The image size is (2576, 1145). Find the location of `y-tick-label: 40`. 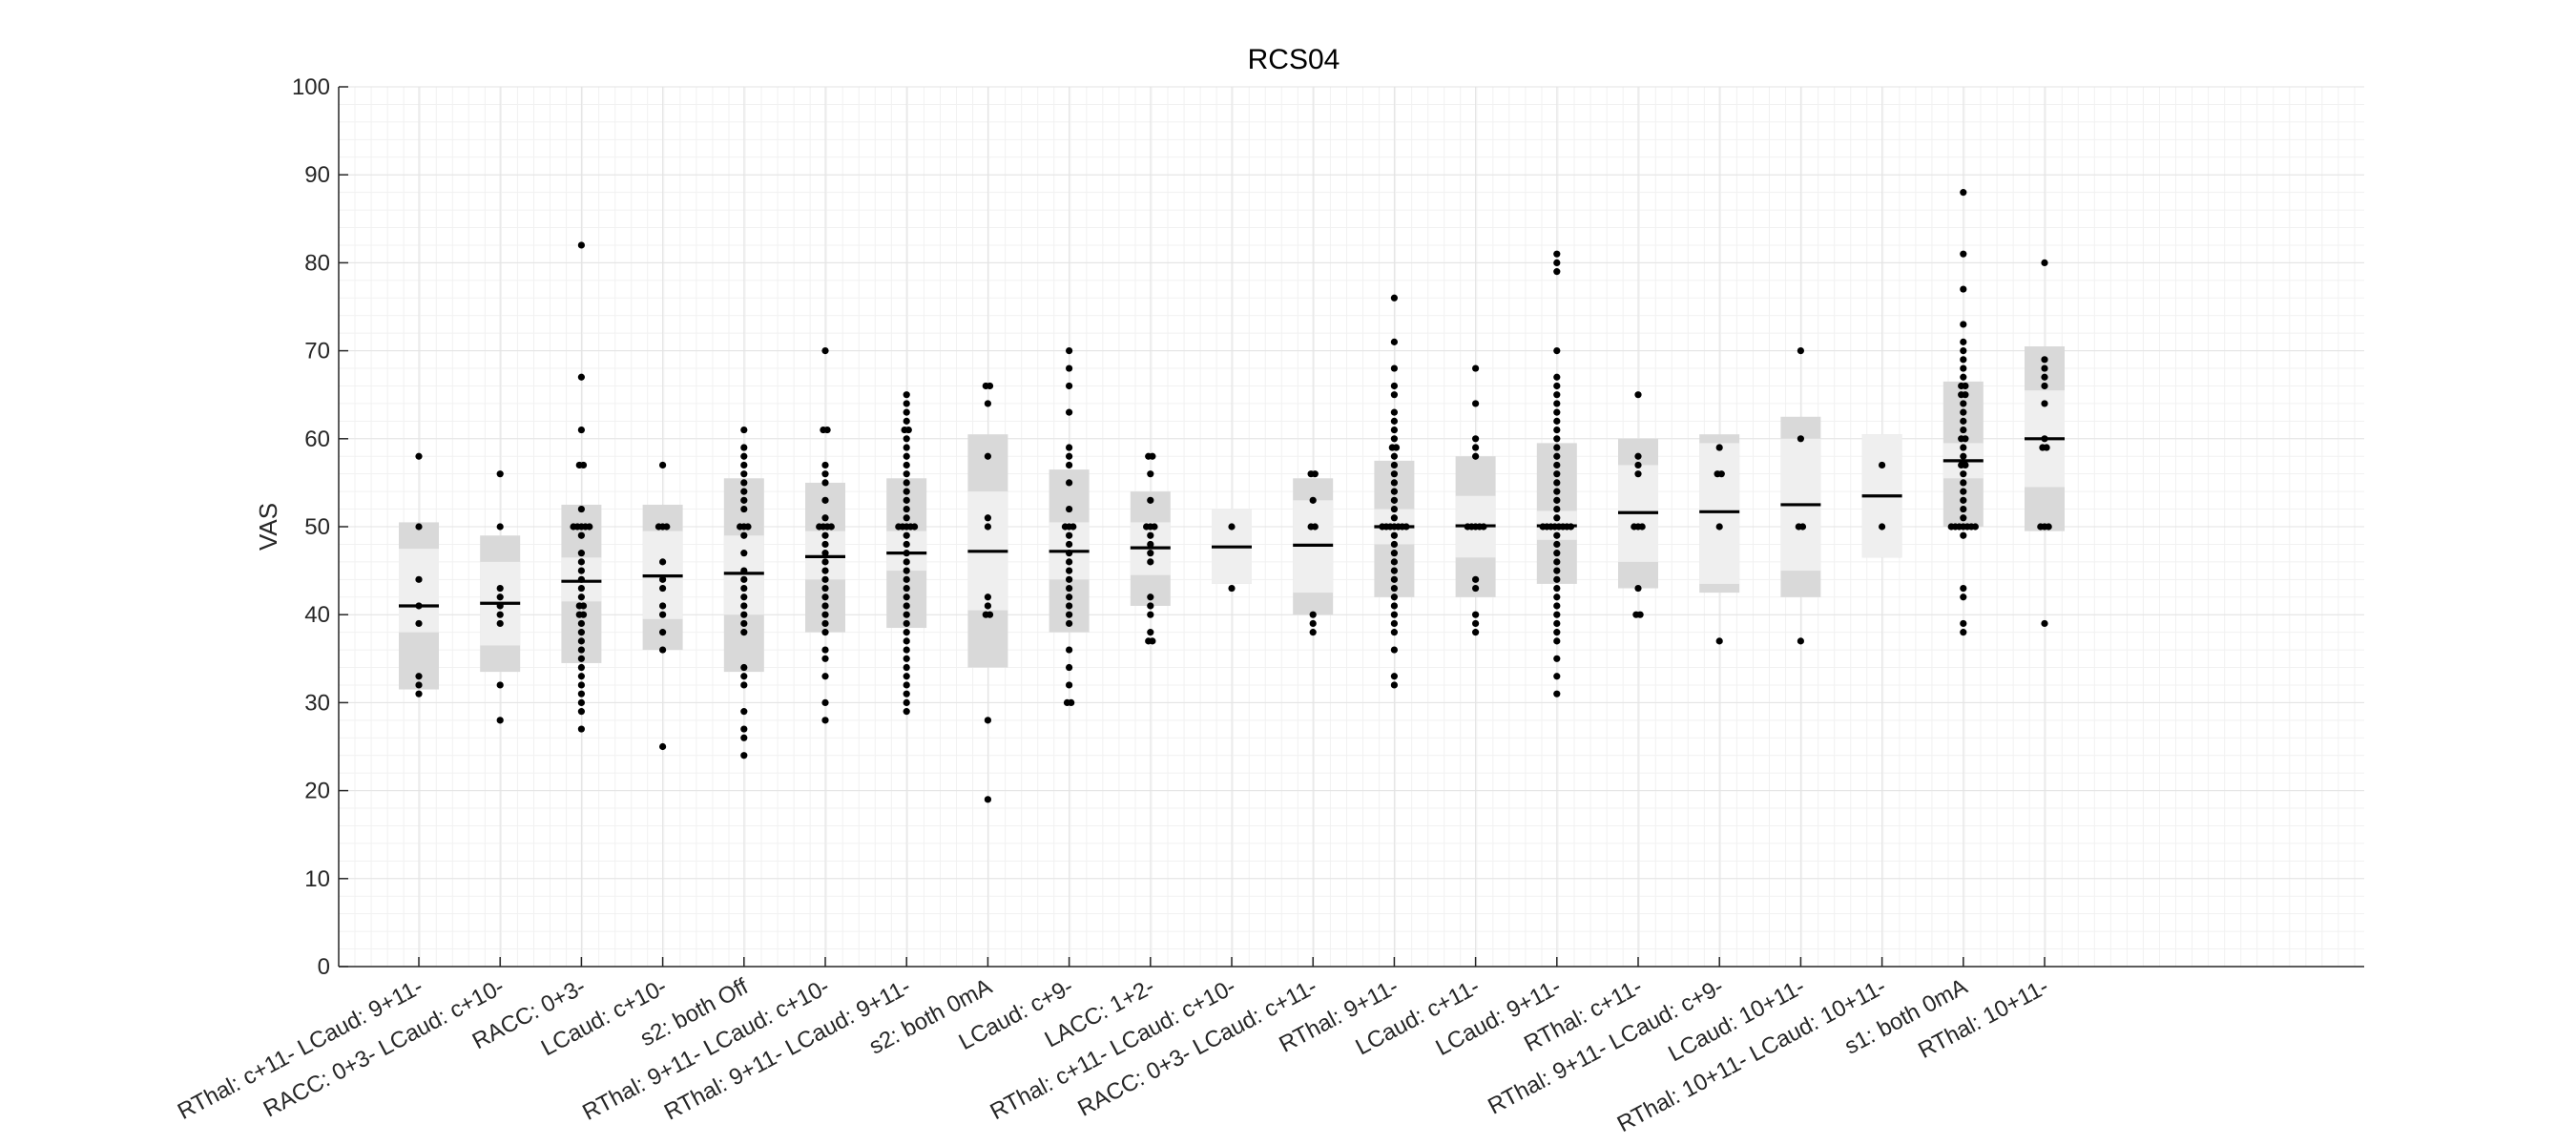

y-tick-label: 40 is located at coordinates (317, 615).